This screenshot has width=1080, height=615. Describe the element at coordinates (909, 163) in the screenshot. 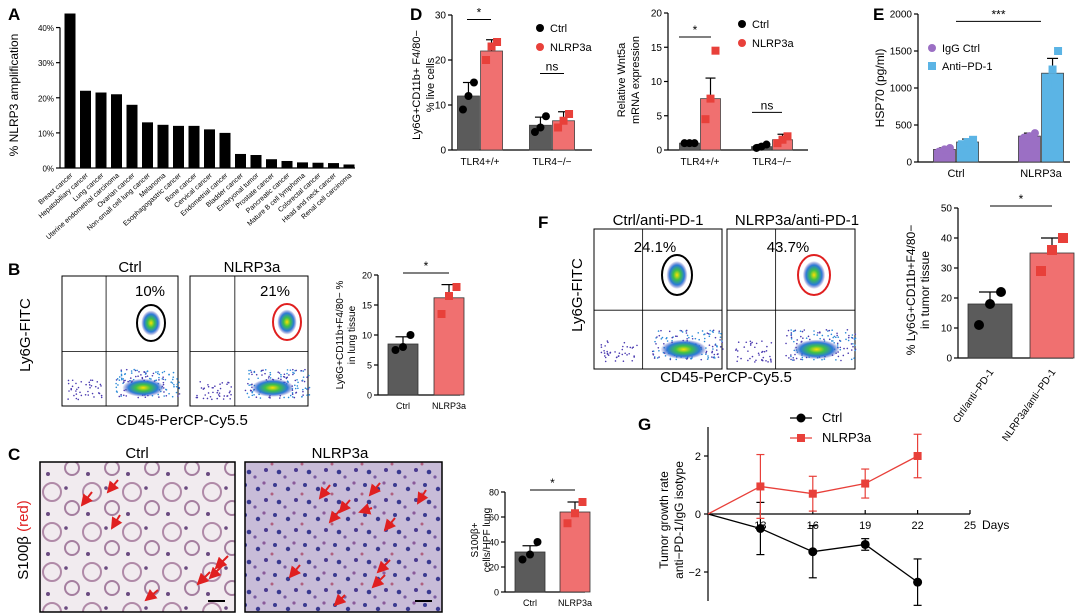

I see `panel-e-y-tick-label: 0` at that location.